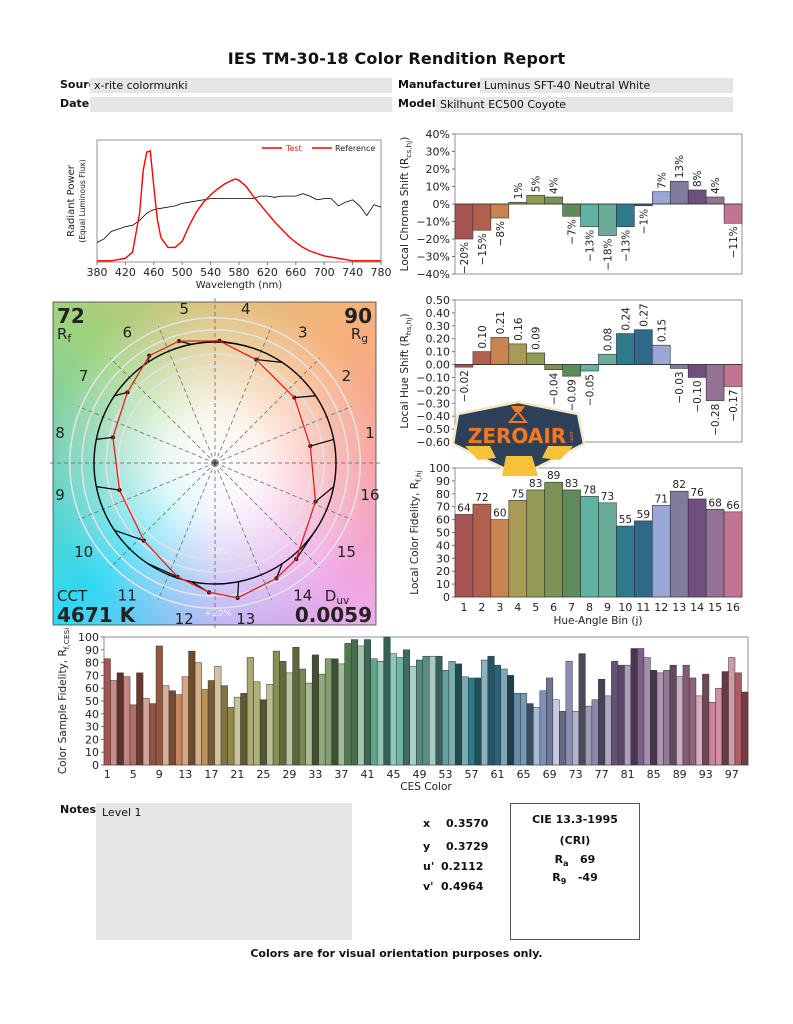 This screenshot has height=1024, width=793. I want to click on y-tick-label: 80, so click(443, 494).